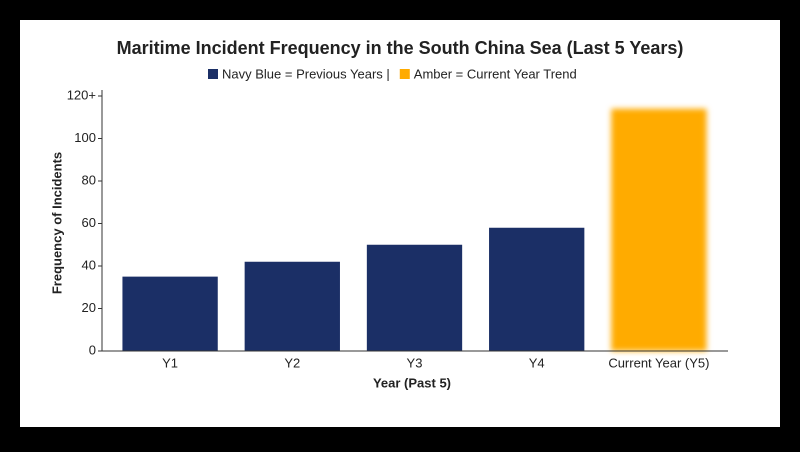  I want to click on legend-label: Amber = Current Year Trend, so click(495, 73).